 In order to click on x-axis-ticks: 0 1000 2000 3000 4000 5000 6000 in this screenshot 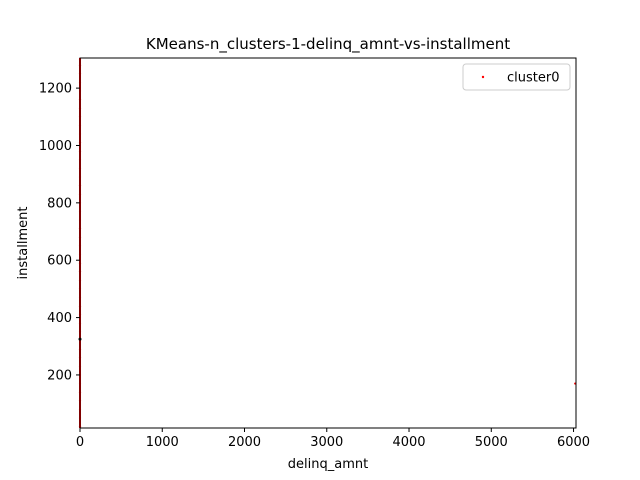, I will do `click(333, 439)`.